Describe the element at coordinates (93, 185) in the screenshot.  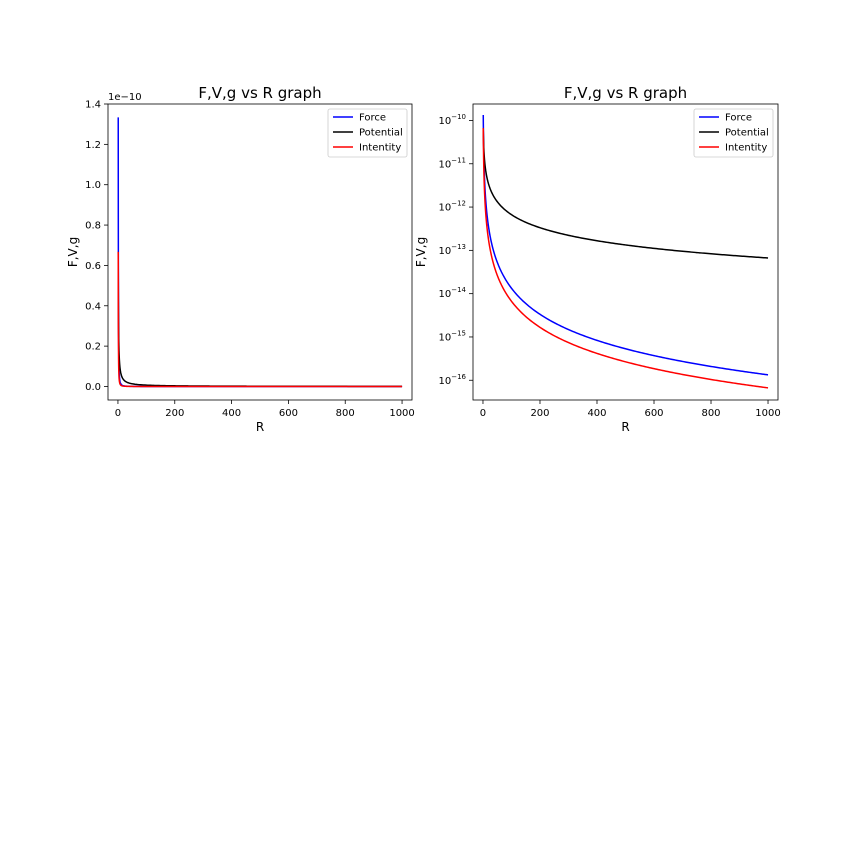
I see `y-tick-label: 1.0` at that location.